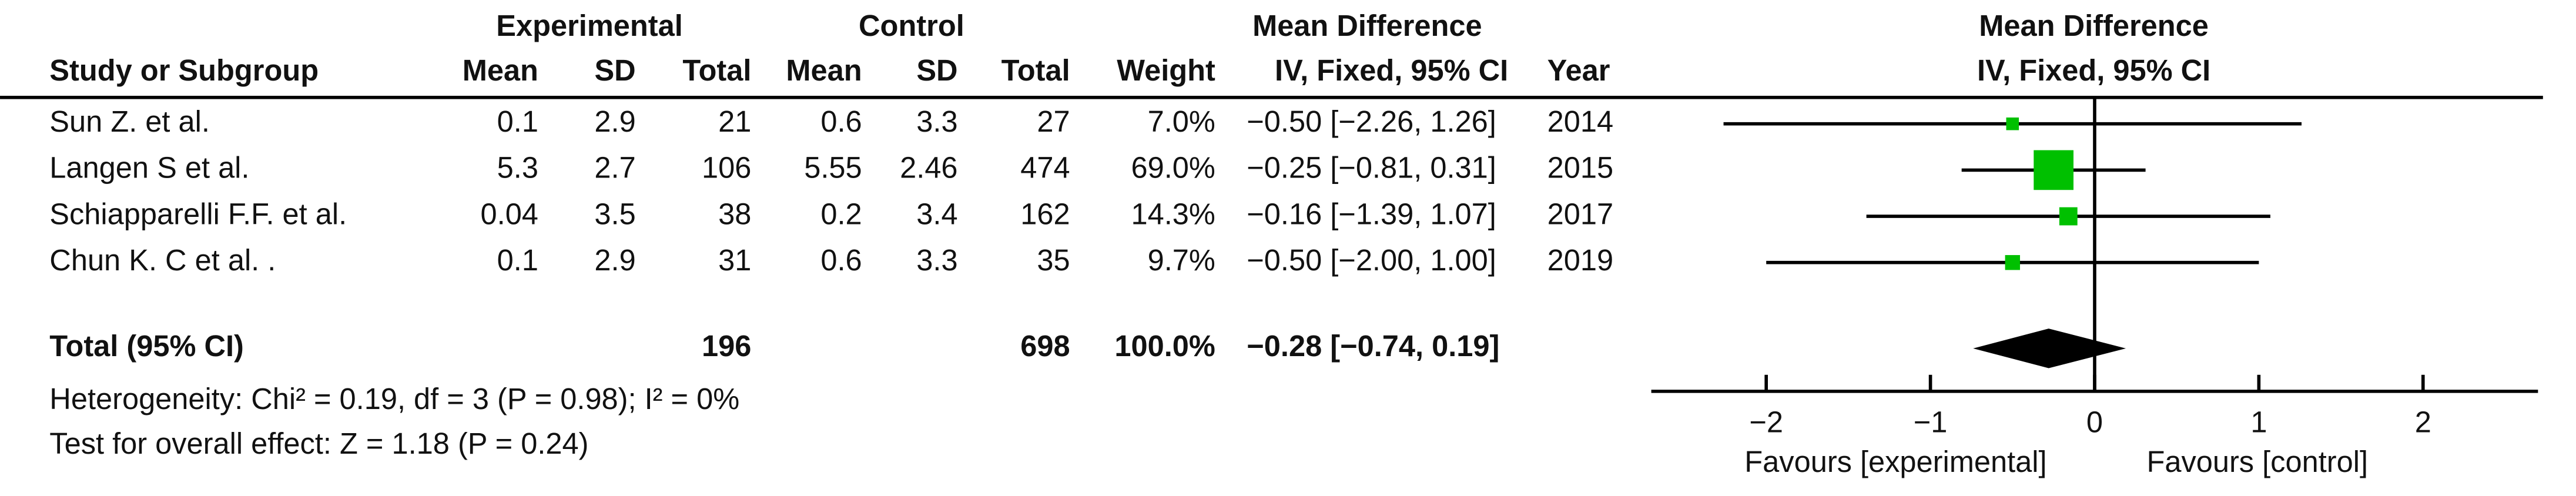 Image resolution: width=2576 pixels, height=496 pixels. I want to click on x-label-left: Favours [experimental], so click(1895, 461).